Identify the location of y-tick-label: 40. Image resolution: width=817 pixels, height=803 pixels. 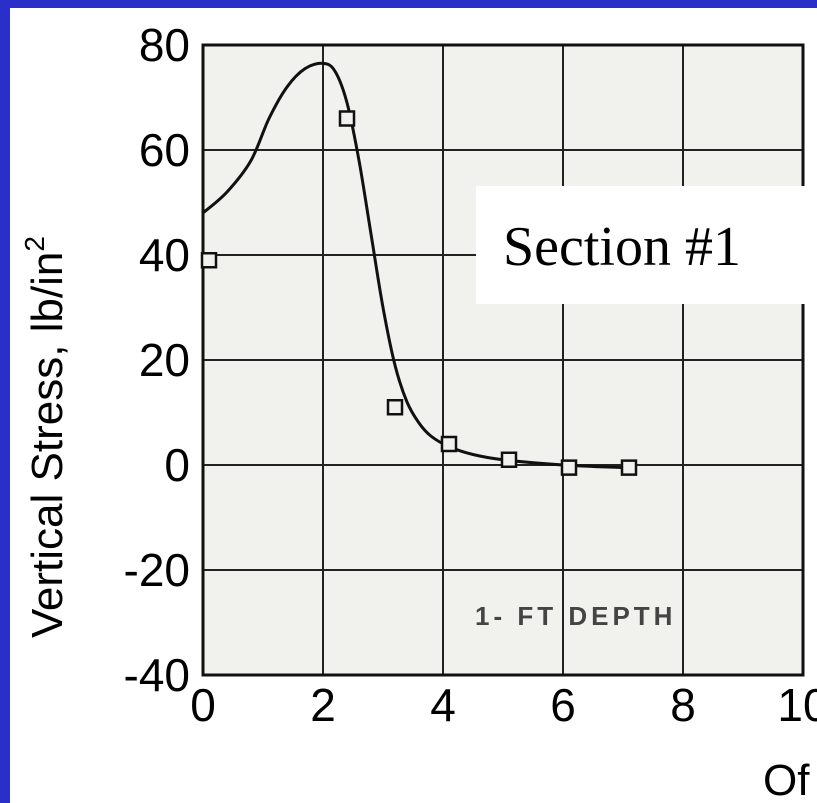
(164, 255).